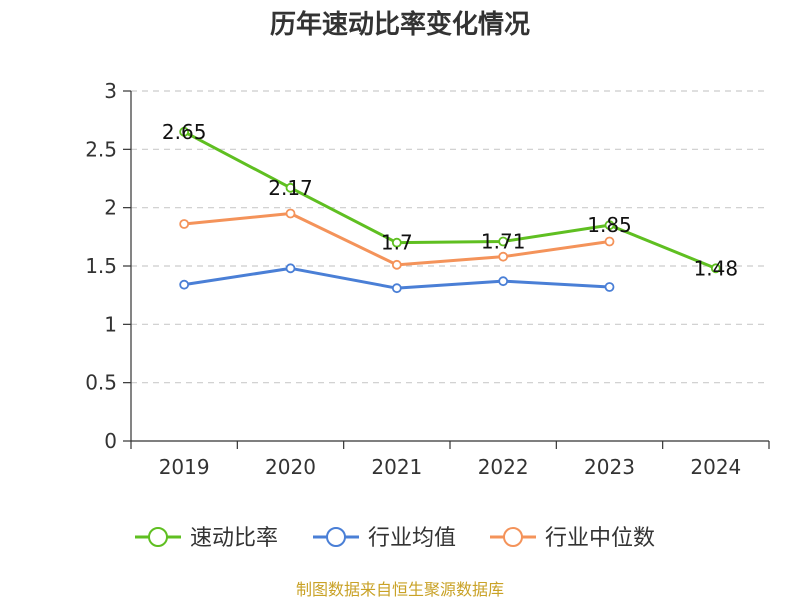 Image resolution: width=800 pixels, height=600 pixels. Describe the element at coordinates (184, 467) in the screenshot. I see `x-tick-label-2019: 2019` at that location.